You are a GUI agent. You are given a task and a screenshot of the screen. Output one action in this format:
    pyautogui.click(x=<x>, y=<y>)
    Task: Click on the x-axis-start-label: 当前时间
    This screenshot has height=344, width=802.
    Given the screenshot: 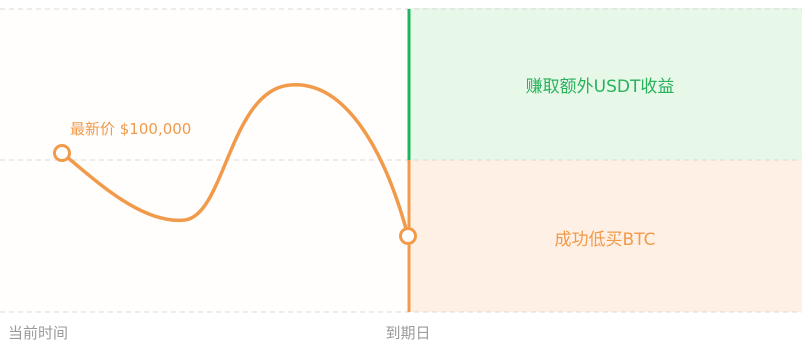 What is the action you would take?
    pyautogui.click(x=38, y=333)
    